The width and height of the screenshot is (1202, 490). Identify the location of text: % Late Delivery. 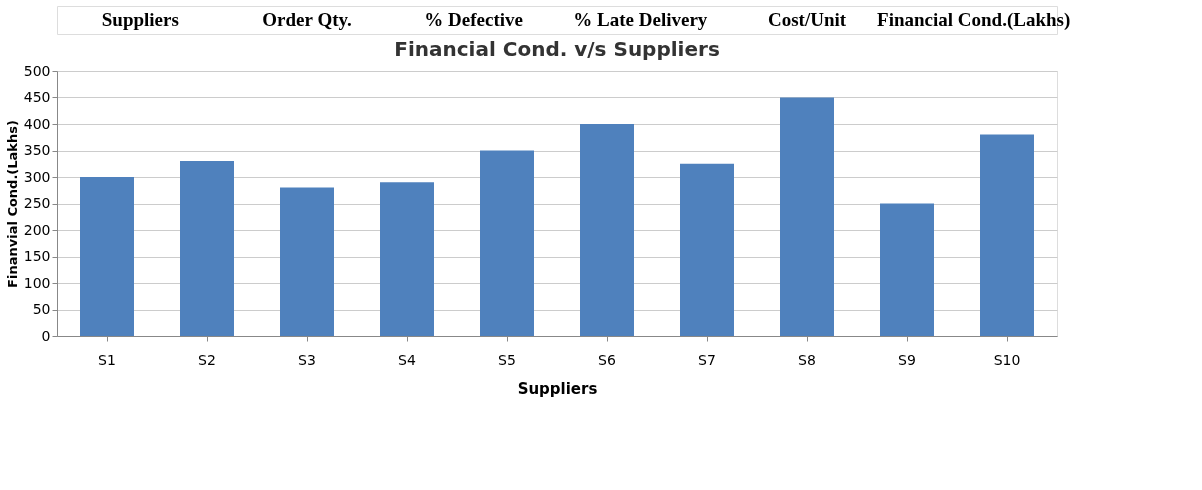
(640, 19).